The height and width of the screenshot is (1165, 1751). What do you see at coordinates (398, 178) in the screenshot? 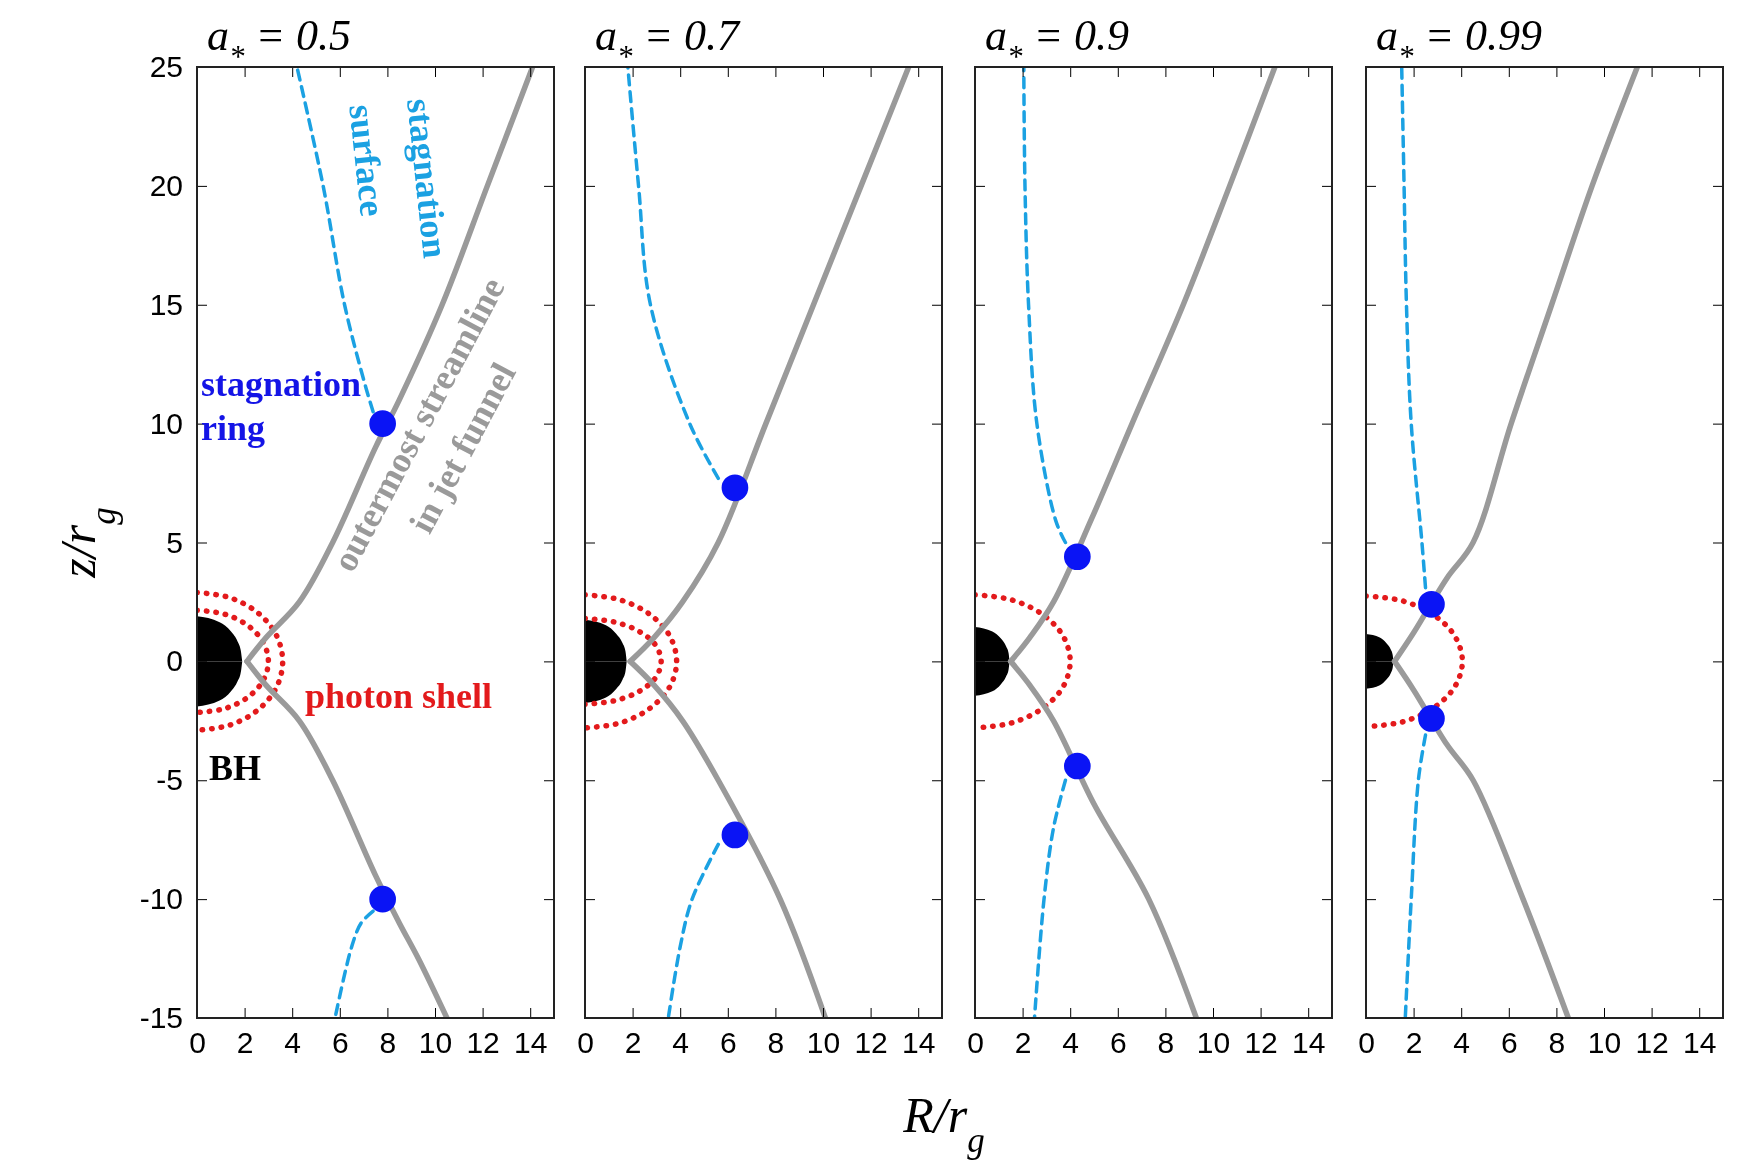
I see `annotation: stagnation surface` at bounding box center [398, 178].